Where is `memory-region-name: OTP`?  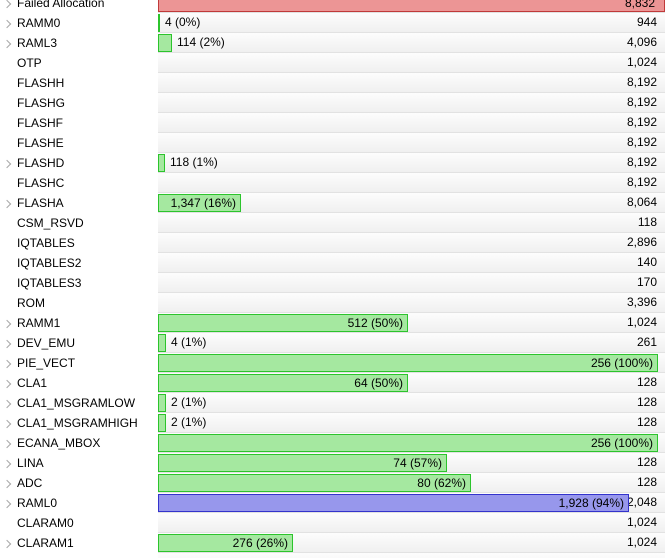
memory-region-name: OTP is located at coordinates (29, 63).